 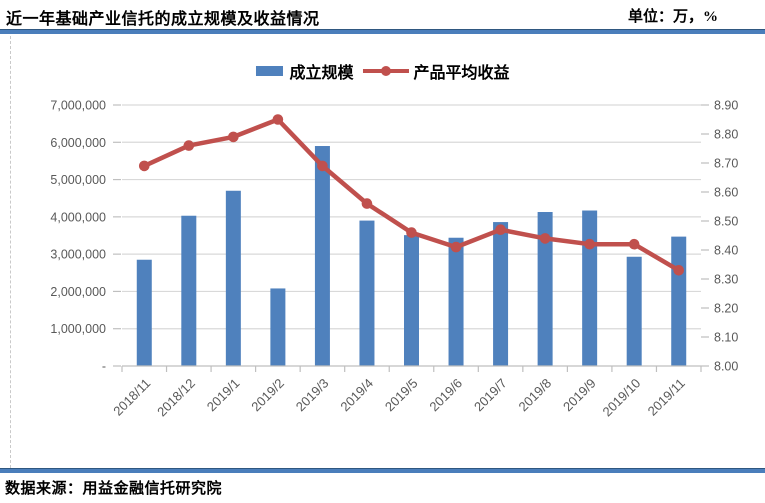 What do you see at coordinates (189, 290) in the screenshot?
I see `bar-2018/12` at bounding box center [189, 290].